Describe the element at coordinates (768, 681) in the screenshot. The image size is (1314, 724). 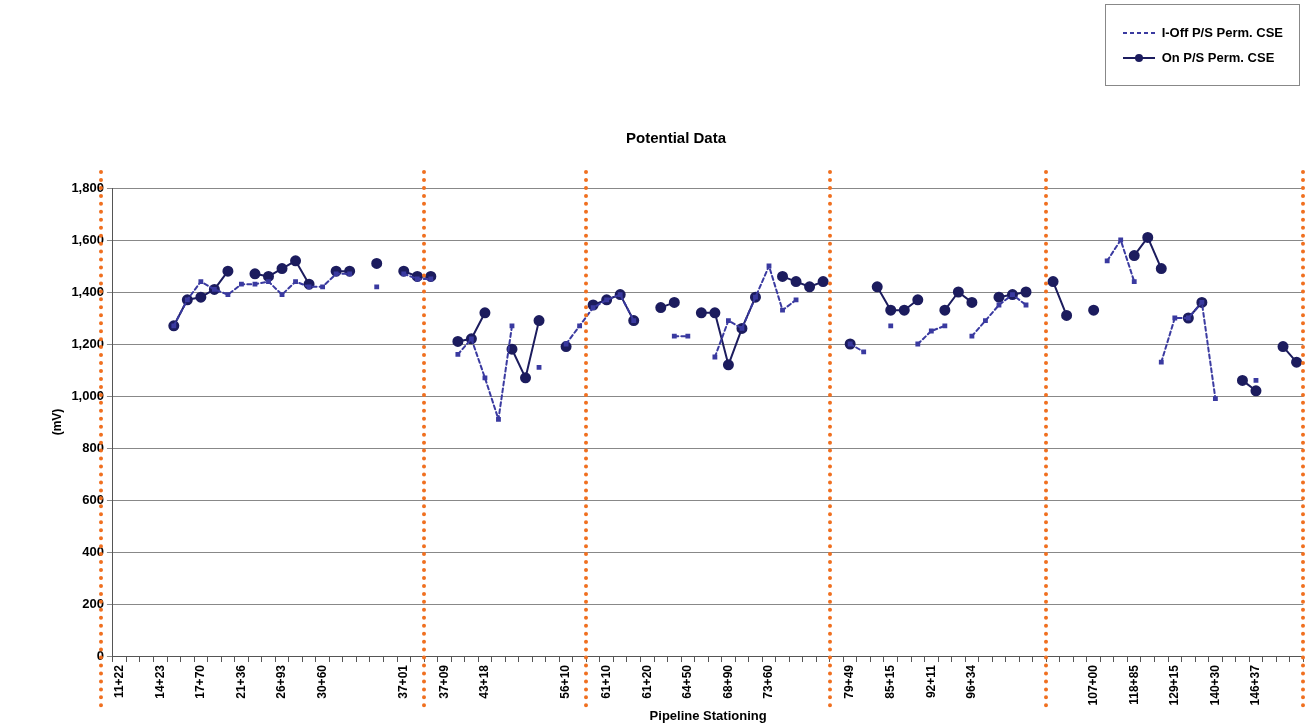
I see `x-tick-label: 73+60` at that location.